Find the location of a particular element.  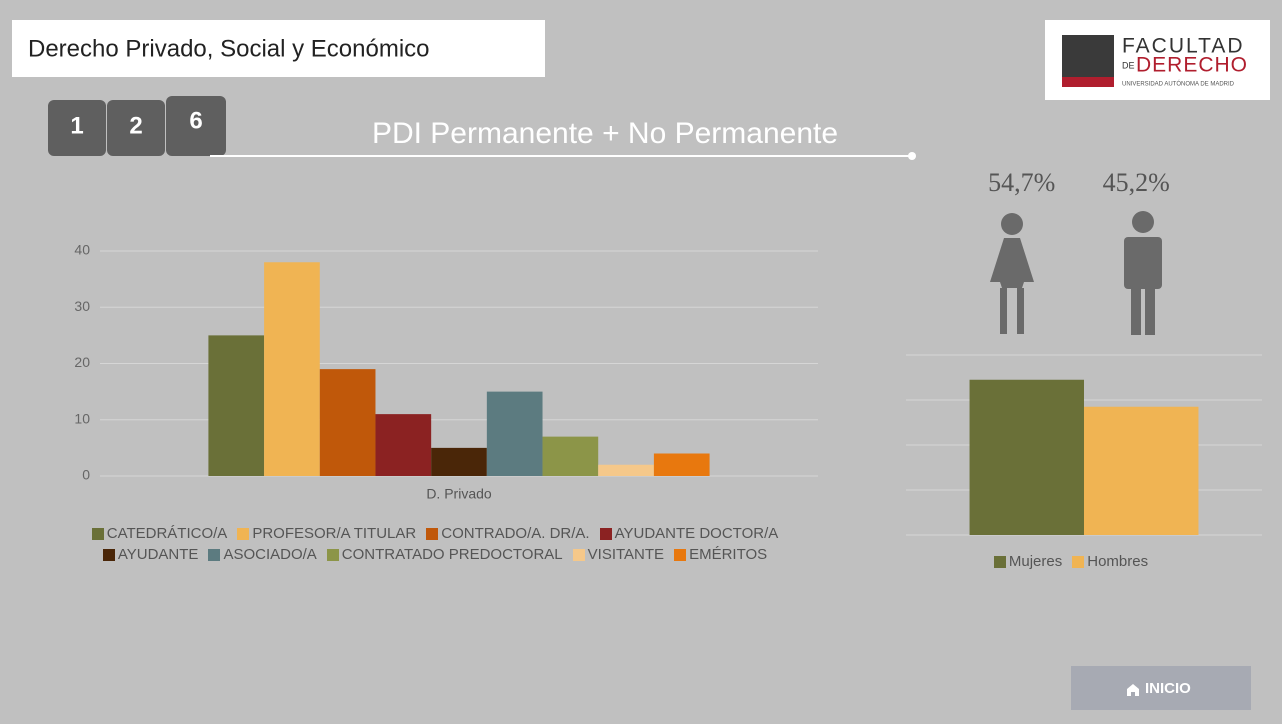

legend-item: EMÉRITOS is located at coordinates (720, 554).